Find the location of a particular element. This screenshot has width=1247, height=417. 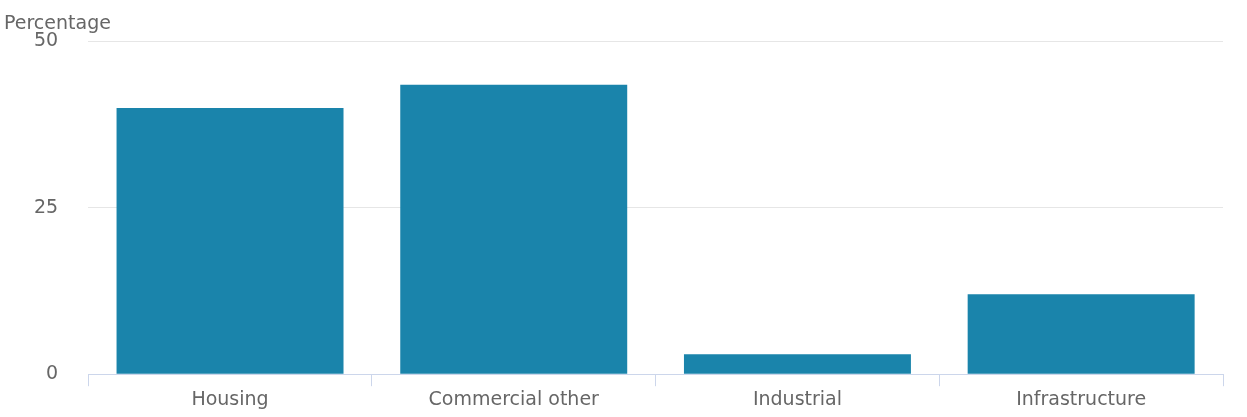

x-tick-label: Housing is located at coordinates (230, 397).